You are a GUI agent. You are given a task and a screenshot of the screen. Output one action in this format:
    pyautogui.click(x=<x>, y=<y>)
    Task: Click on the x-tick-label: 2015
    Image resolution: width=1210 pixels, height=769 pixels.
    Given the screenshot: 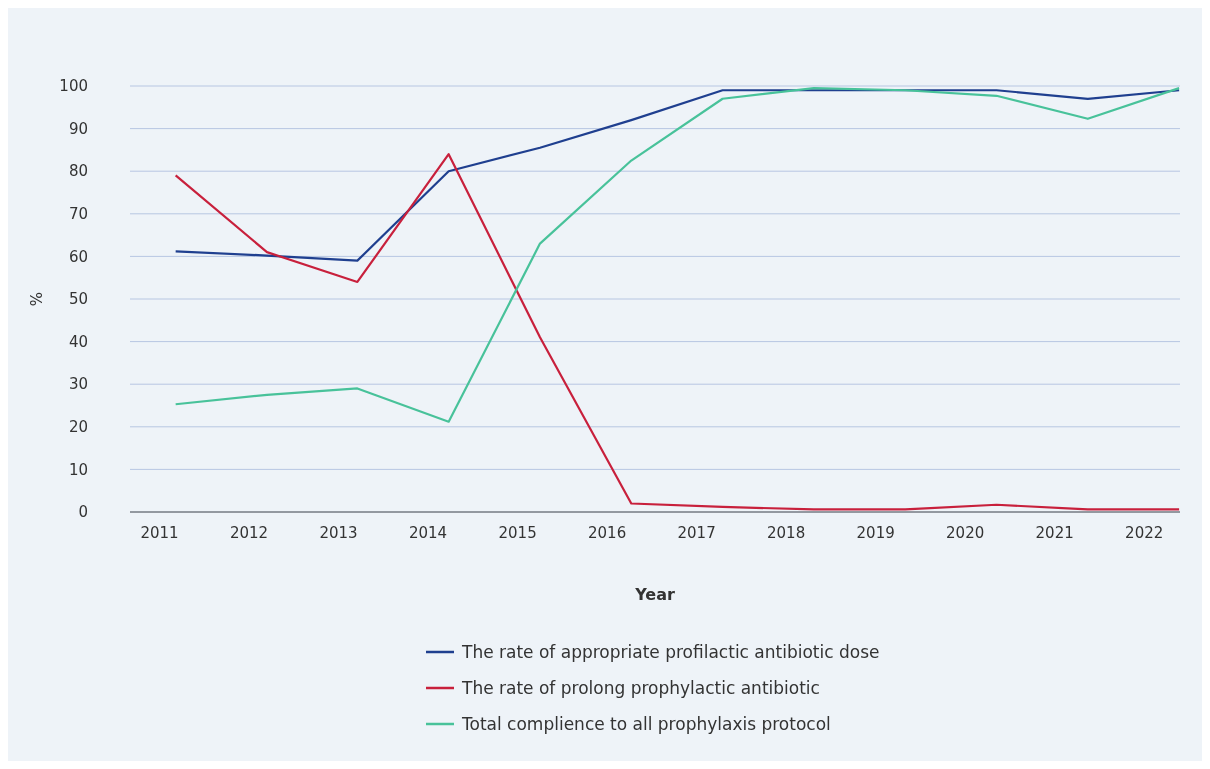 What is the action you would take?
    pyautogui.click(x=517, y=533)
    